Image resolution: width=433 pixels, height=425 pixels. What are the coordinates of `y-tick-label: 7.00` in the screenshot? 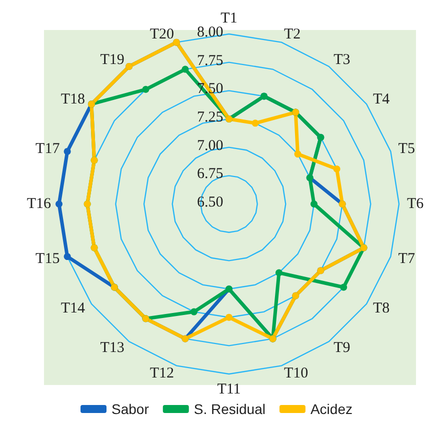 It's located at (210, 146).